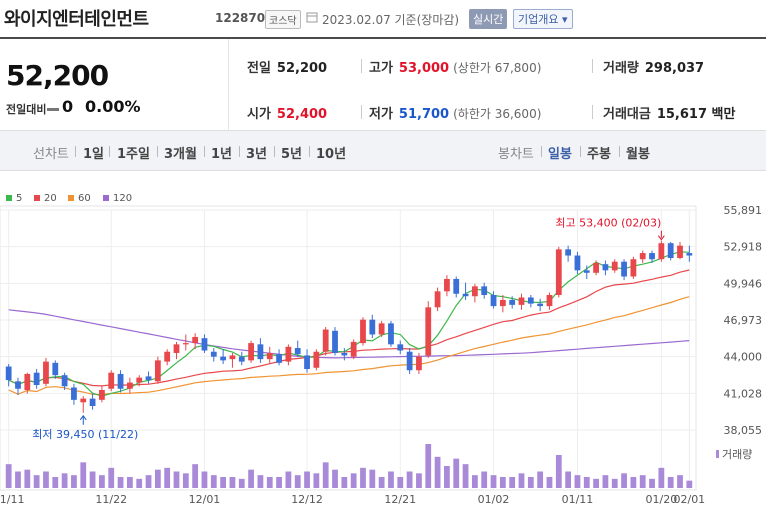  Describe the element at coordinates (378, 466) in the screenshot. I see `volume-bars: 거래량` at that location.